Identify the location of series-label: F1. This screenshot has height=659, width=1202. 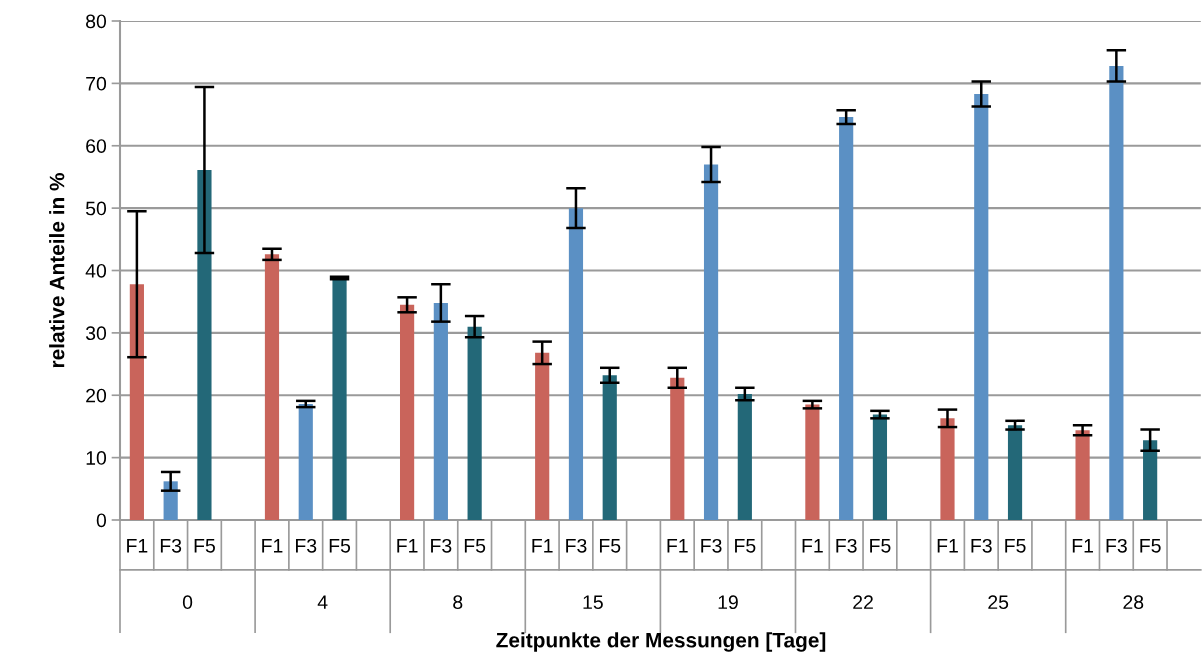
(272, 546).